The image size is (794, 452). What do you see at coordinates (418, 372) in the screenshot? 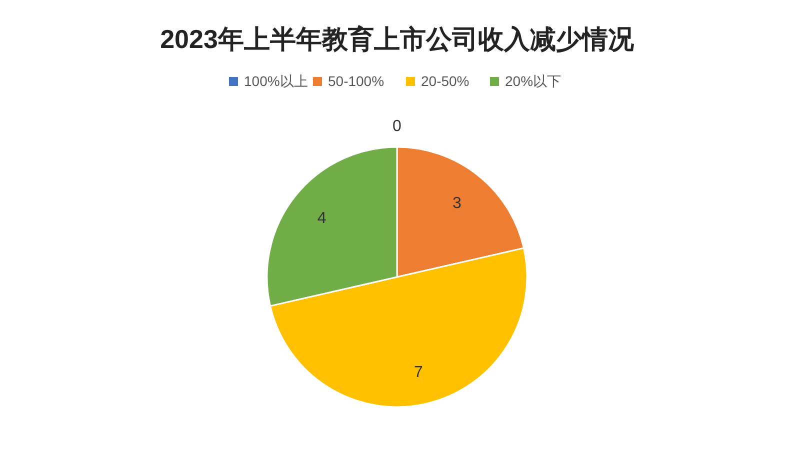
I see `data-label: 7` at bounding box center [418, 372].